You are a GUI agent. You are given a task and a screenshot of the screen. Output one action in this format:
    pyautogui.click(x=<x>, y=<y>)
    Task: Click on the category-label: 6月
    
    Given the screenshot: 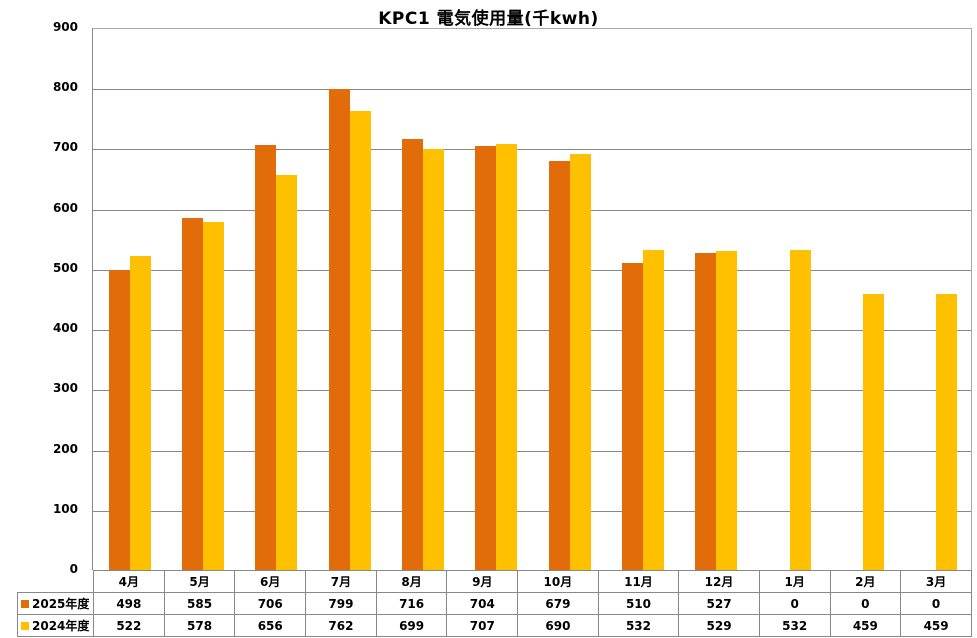 What is the action you would take?
    pyautogui.click(x=270, y=581)
    